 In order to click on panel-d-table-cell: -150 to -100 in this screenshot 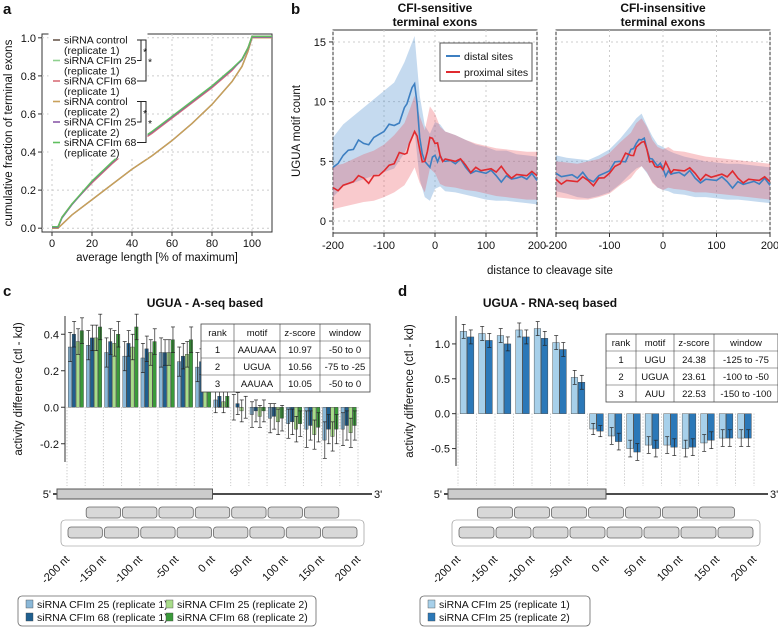, I will do `click(745, 394)`.